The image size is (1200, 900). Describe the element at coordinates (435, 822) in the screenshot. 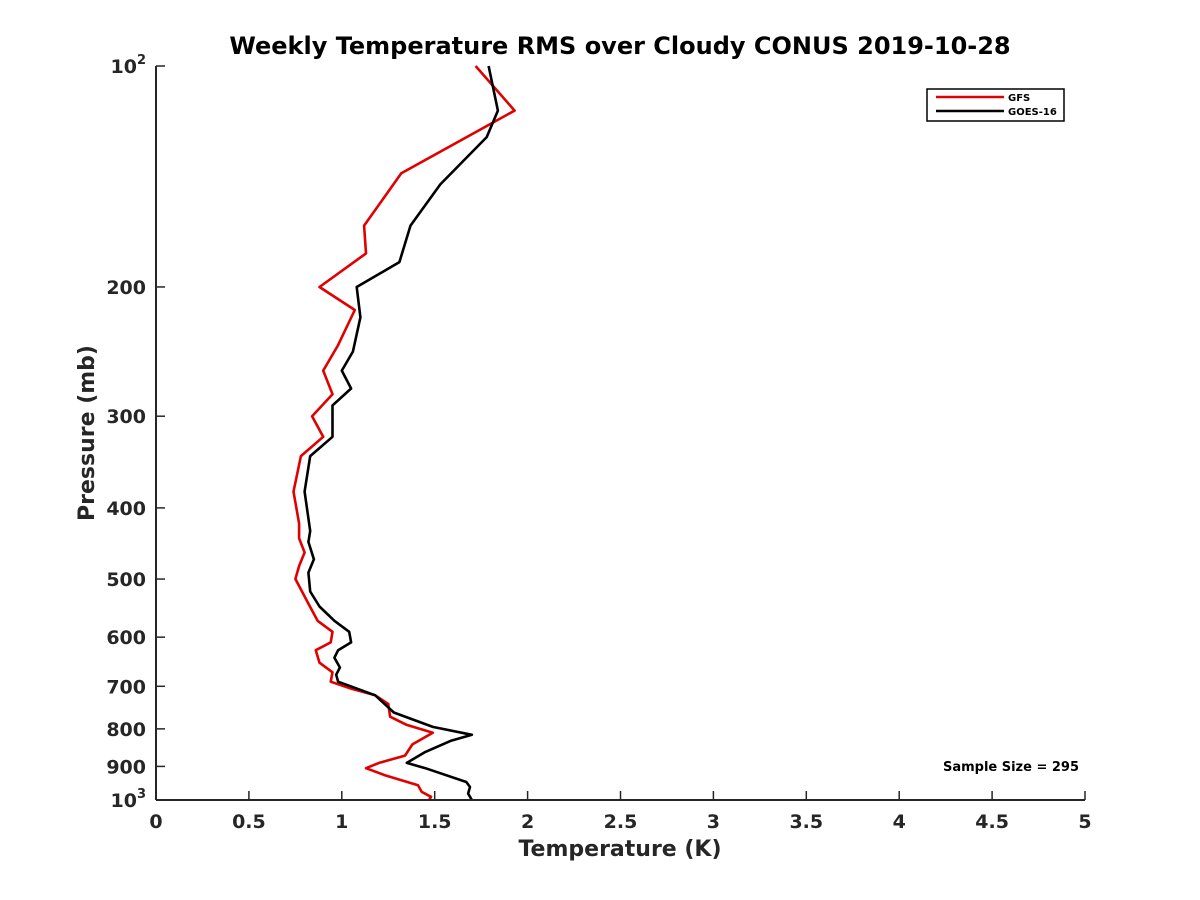

I see `x-tick-label: 1.5` at that location.